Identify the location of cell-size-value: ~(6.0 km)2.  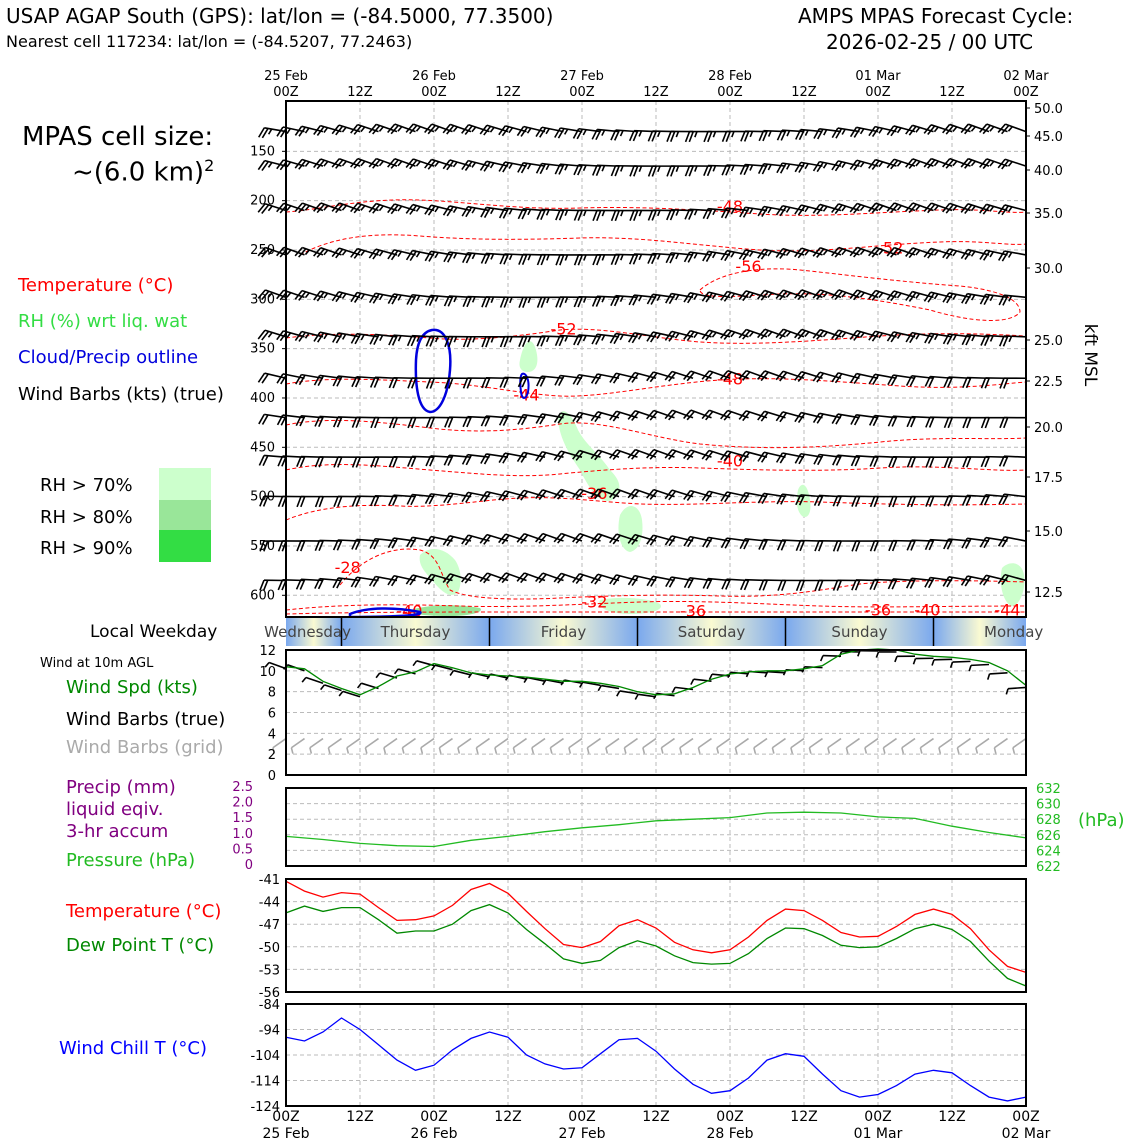
(143, 172).